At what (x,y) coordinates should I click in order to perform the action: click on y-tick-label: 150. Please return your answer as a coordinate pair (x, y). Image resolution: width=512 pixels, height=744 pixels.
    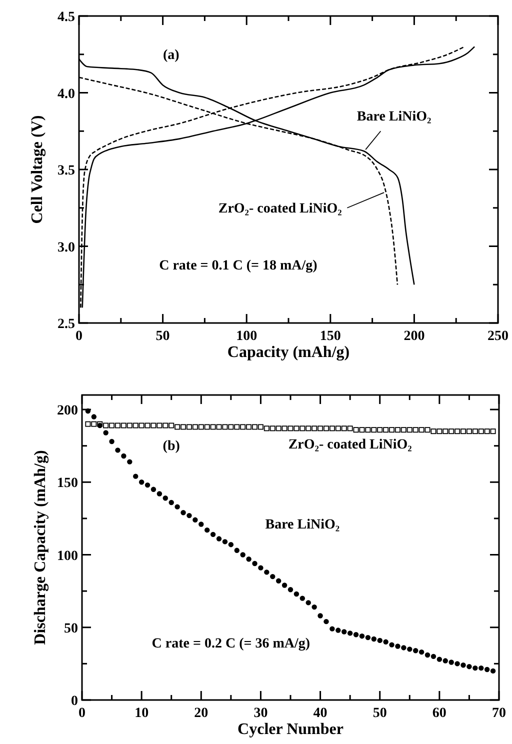
    Looking at the image, I should click on (67, 484).